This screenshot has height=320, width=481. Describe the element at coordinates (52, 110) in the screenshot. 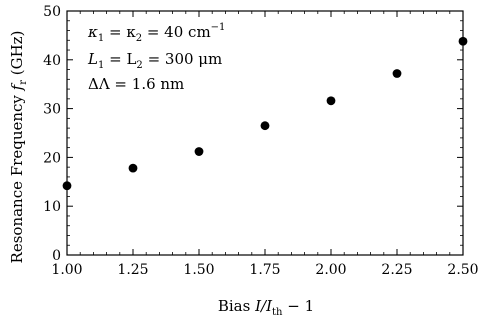

I see `y-tick-label: 30` at that location.